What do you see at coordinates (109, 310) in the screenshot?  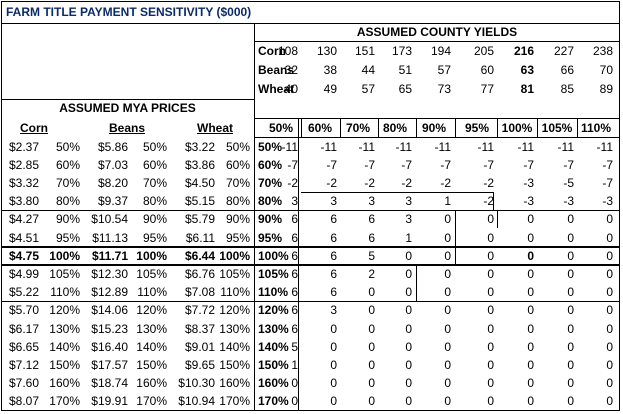 I see `beans-price: $14.06` at bounding box center [109, 310].